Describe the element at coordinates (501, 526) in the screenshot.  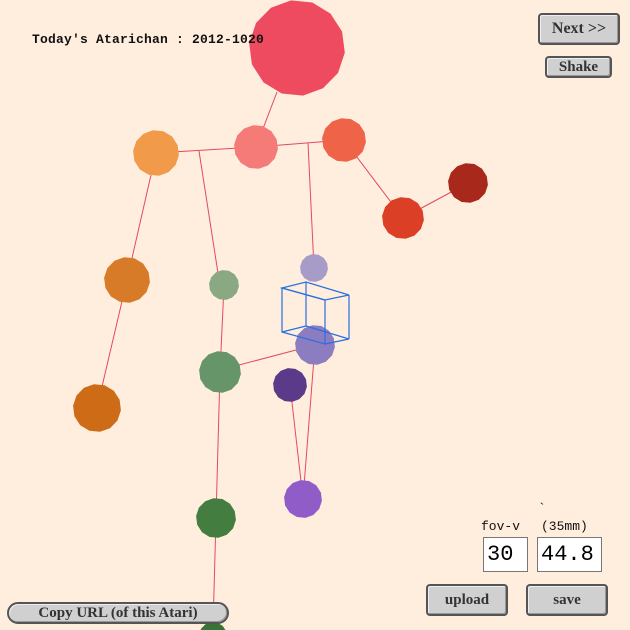
I see `fov-label: fov-v` at that location.